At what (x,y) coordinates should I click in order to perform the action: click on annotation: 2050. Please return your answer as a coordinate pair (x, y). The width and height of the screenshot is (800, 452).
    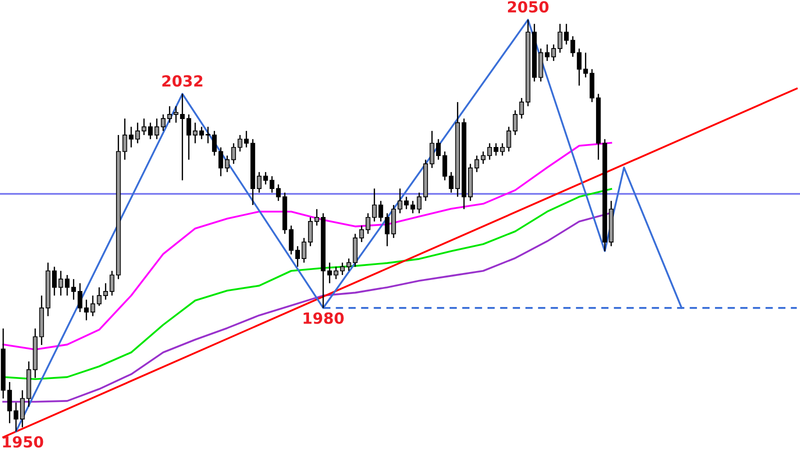
    Looking at the image, I should click on (528, 7).